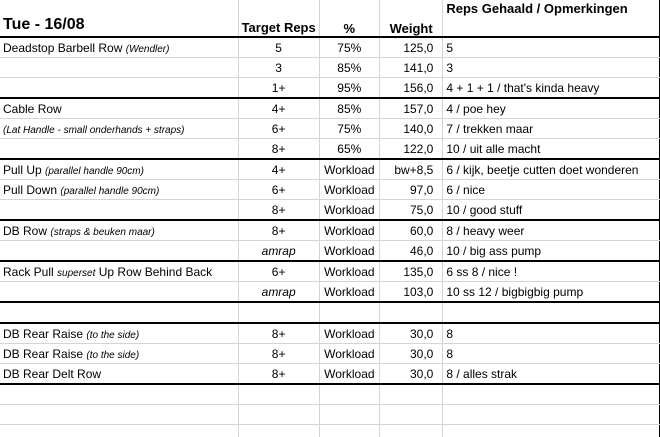  I want to click on weight-cell: 135,0, so click(411, 271).